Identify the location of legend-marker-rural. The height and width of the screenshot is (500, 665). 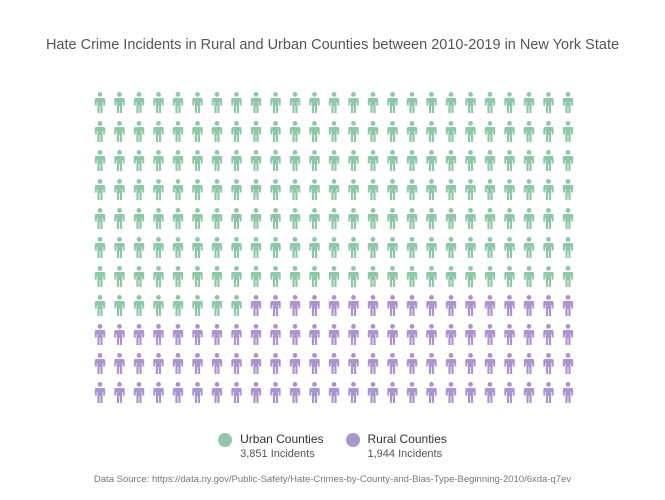
(352, 440).